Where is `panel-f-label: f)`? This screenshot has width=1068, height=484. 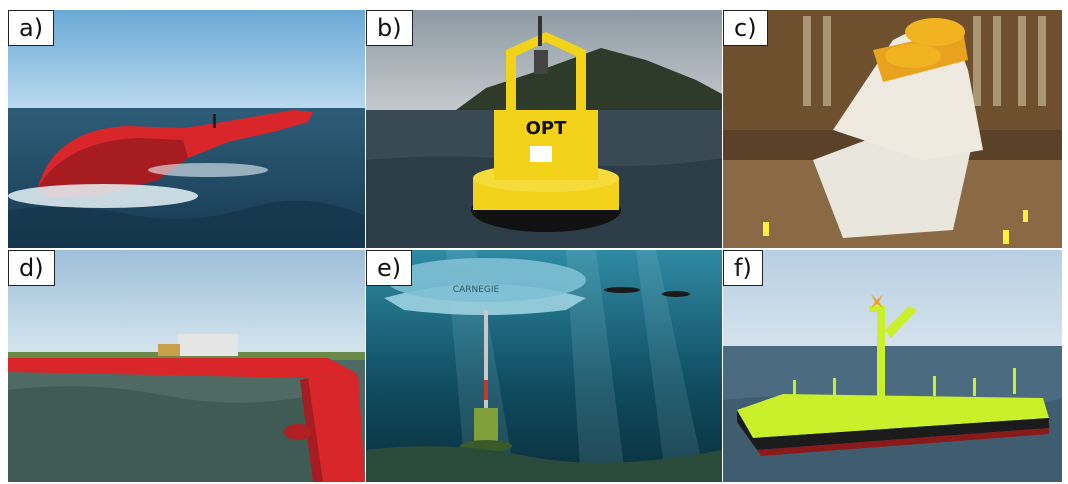
panel-f-label: f) is located at coordinates (743, 268).